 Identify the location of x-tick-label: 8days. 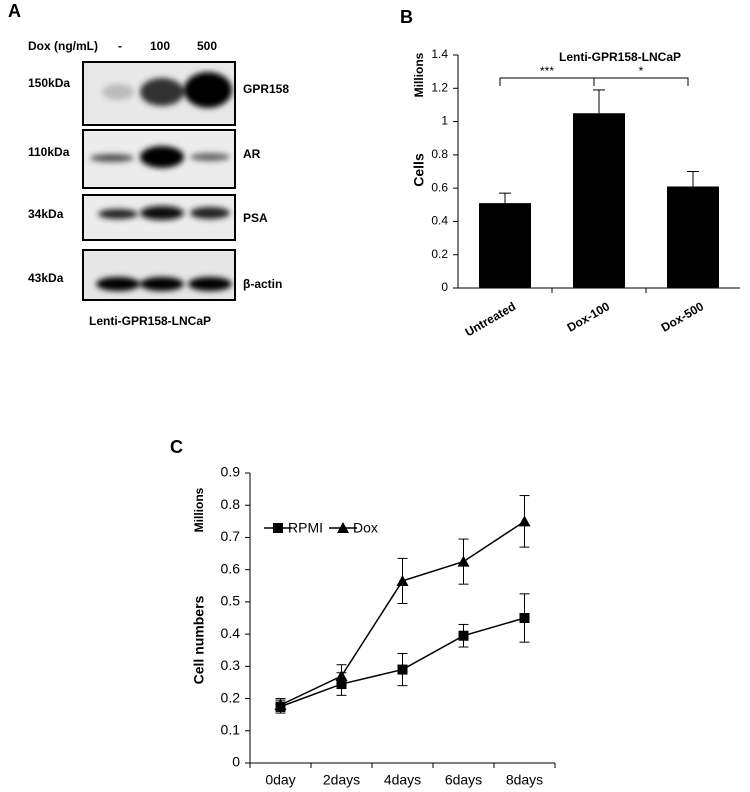
(524, 780).